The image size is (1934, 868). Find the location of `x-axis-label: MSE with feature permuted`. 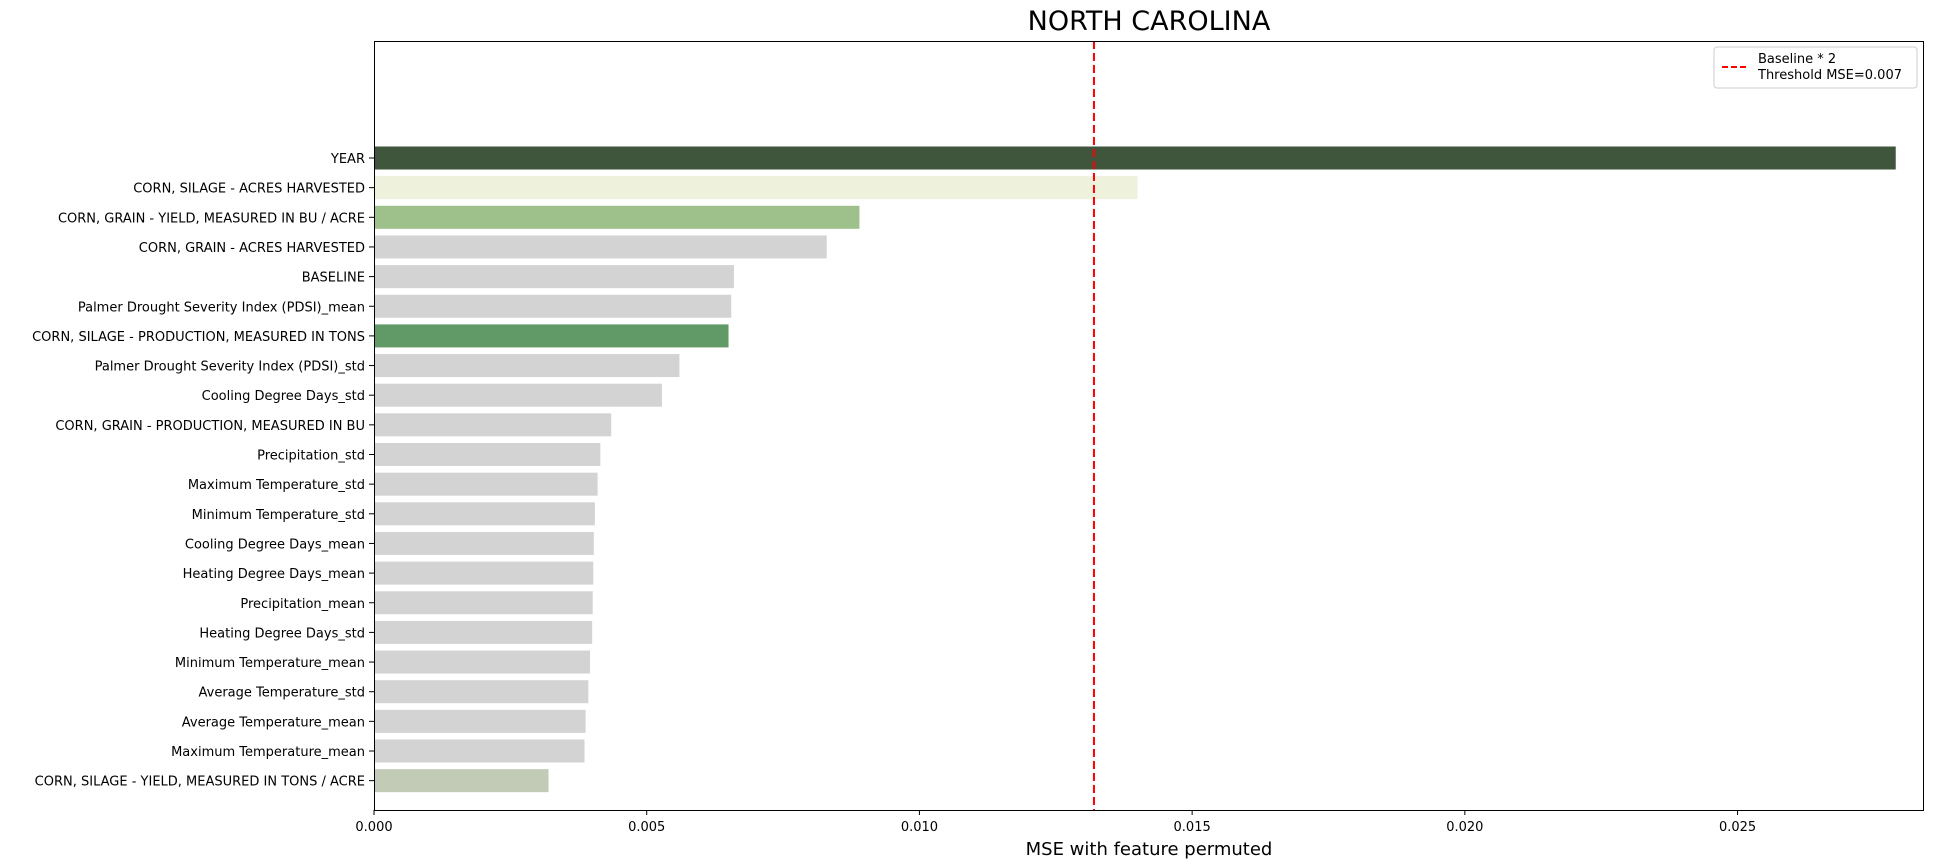

x-axis-label: MSE with feature permuted is located at coordinates (1149, 849).